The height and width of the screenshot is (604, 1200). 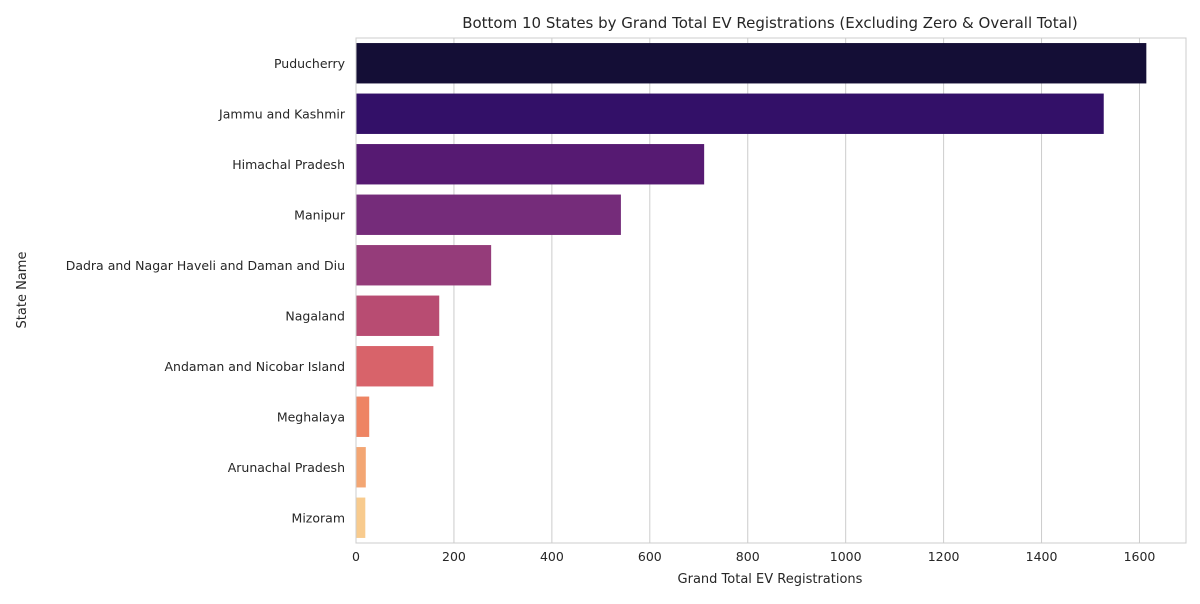 What do you see at coordinates (310, 63) in the screenshot?
I see `y-tick-label: Puducherry` at bounding box center [310, 63].